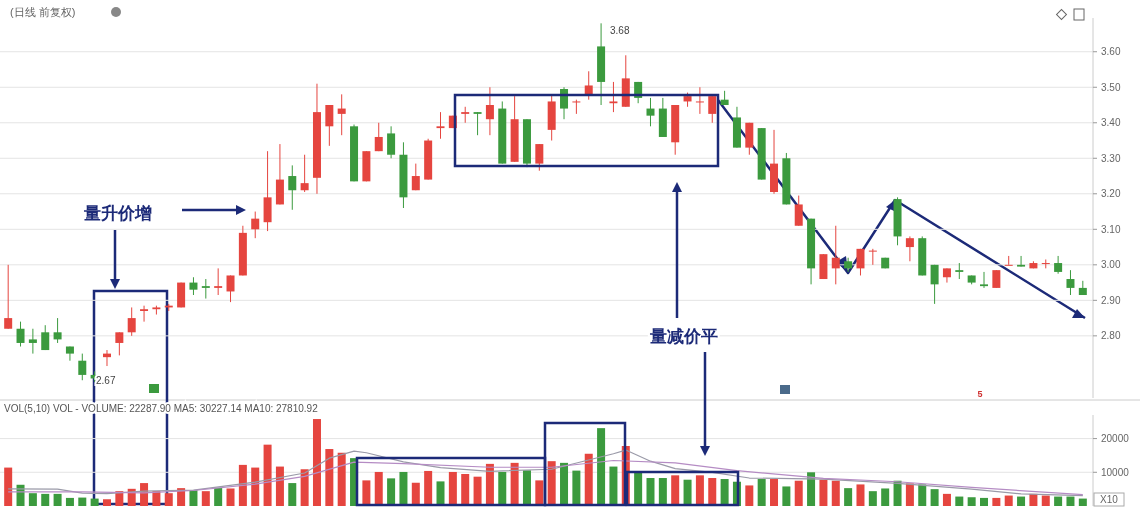 Image resolution: width=1140 pixels, height=510 pixels. What do you see at coordinates (1111, 123) in the screenshot?
I see `y-tick-label: 3.40` at bounding box center [1111, 123].